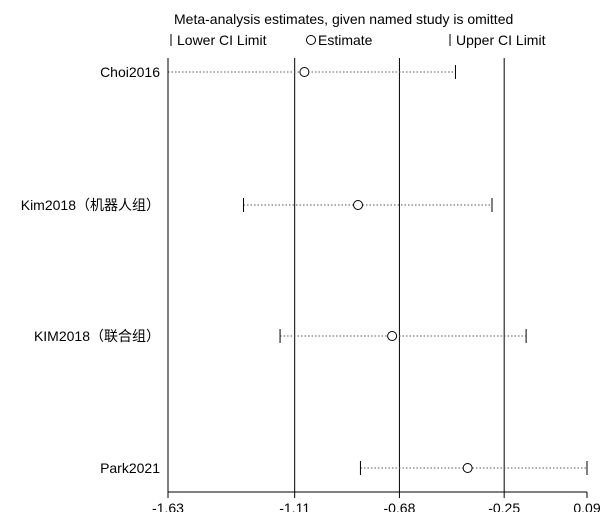 Image resolution: width=606 pixels, height=512 pixels. What do you see at coordinates (344, 468) in the screenshot?
I see `study-row: Park2021` at bounding box center [344, 468].